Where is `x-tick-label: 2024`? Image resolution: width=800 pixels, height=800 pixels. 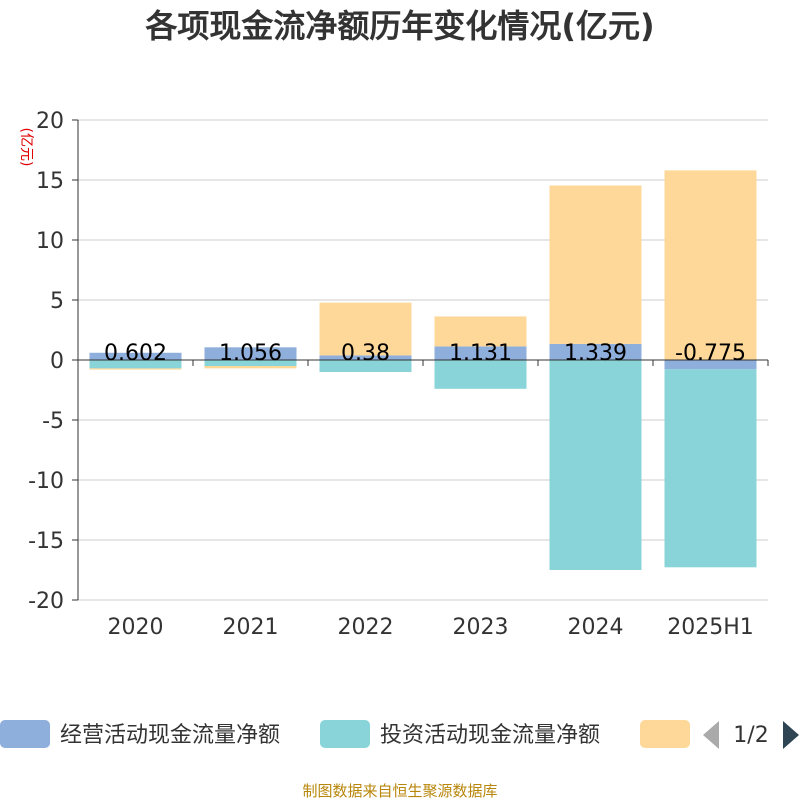
x-tick-label: 2024 is located at coordinates (596, 627).